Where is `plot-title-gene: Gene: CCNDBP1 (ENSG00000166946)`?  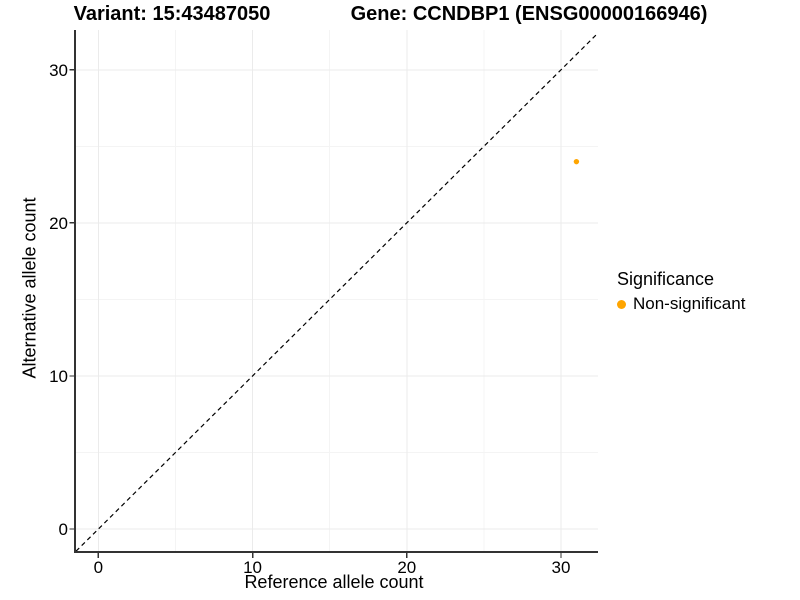 plot-title-gene: Gene: CCNDBP1 (ENSG00000166946) is located at coordinates (529, 14).